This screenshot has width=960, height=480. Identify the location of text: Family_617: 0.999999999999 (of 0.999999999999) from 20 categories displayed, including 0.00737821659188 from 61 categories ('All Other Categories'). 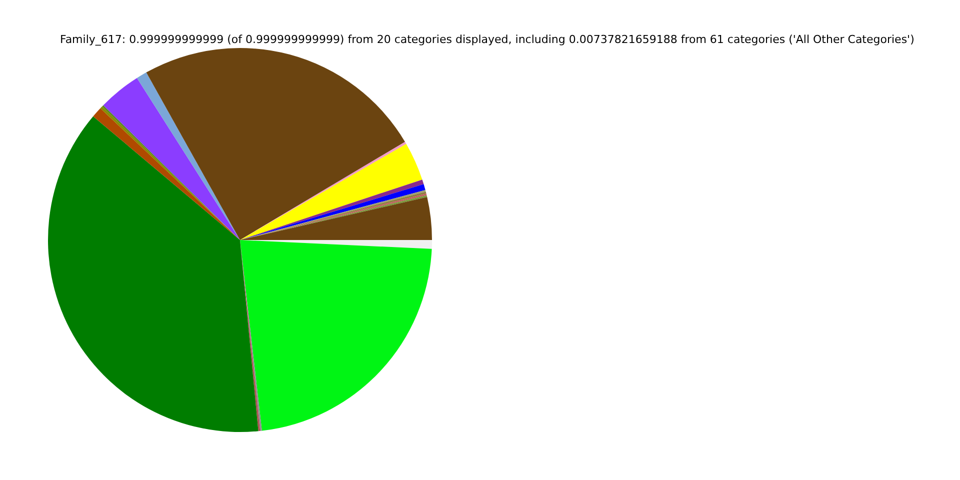
(487, 39).